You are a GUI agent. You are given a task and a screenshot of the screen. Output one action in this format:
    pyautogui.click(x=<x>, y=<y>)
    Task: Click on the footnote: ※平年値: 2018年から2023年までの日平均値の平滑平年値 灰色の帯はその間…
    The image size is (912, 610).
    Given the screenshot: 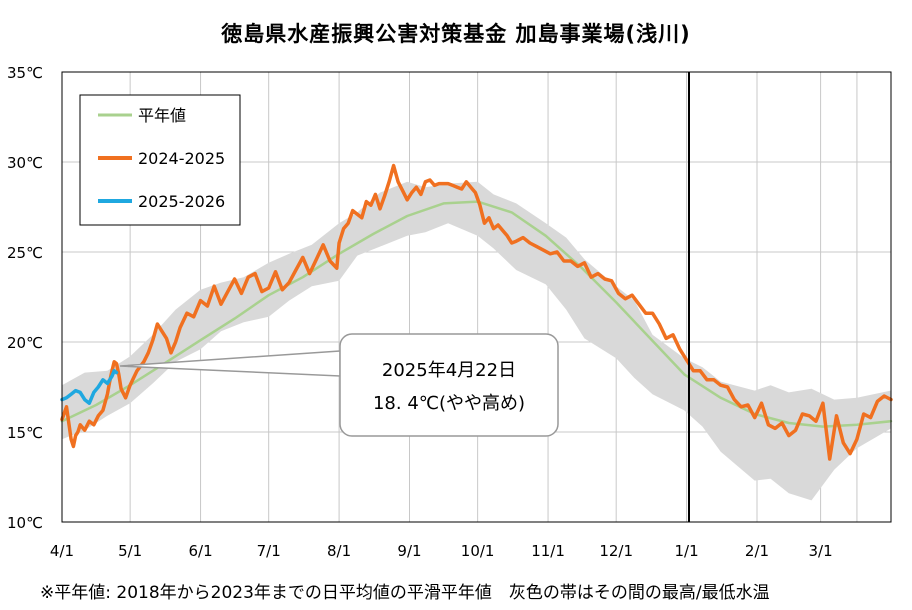 What is the action you would take?
    pyautogui.click(x=405, y=593)
    